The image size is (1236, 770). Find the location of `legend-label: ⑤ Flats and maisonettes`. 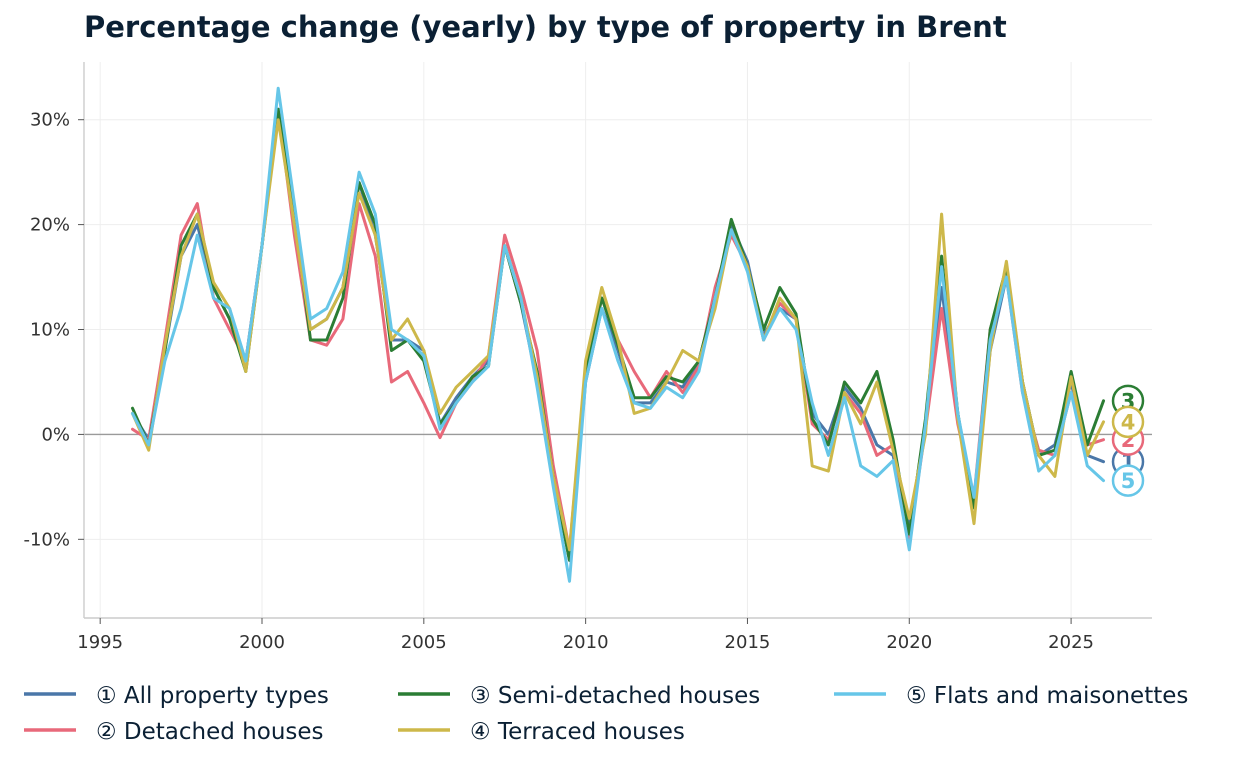

legend-label: ⑤ Flats and maisonettes is located at coordinates (1047, 696).